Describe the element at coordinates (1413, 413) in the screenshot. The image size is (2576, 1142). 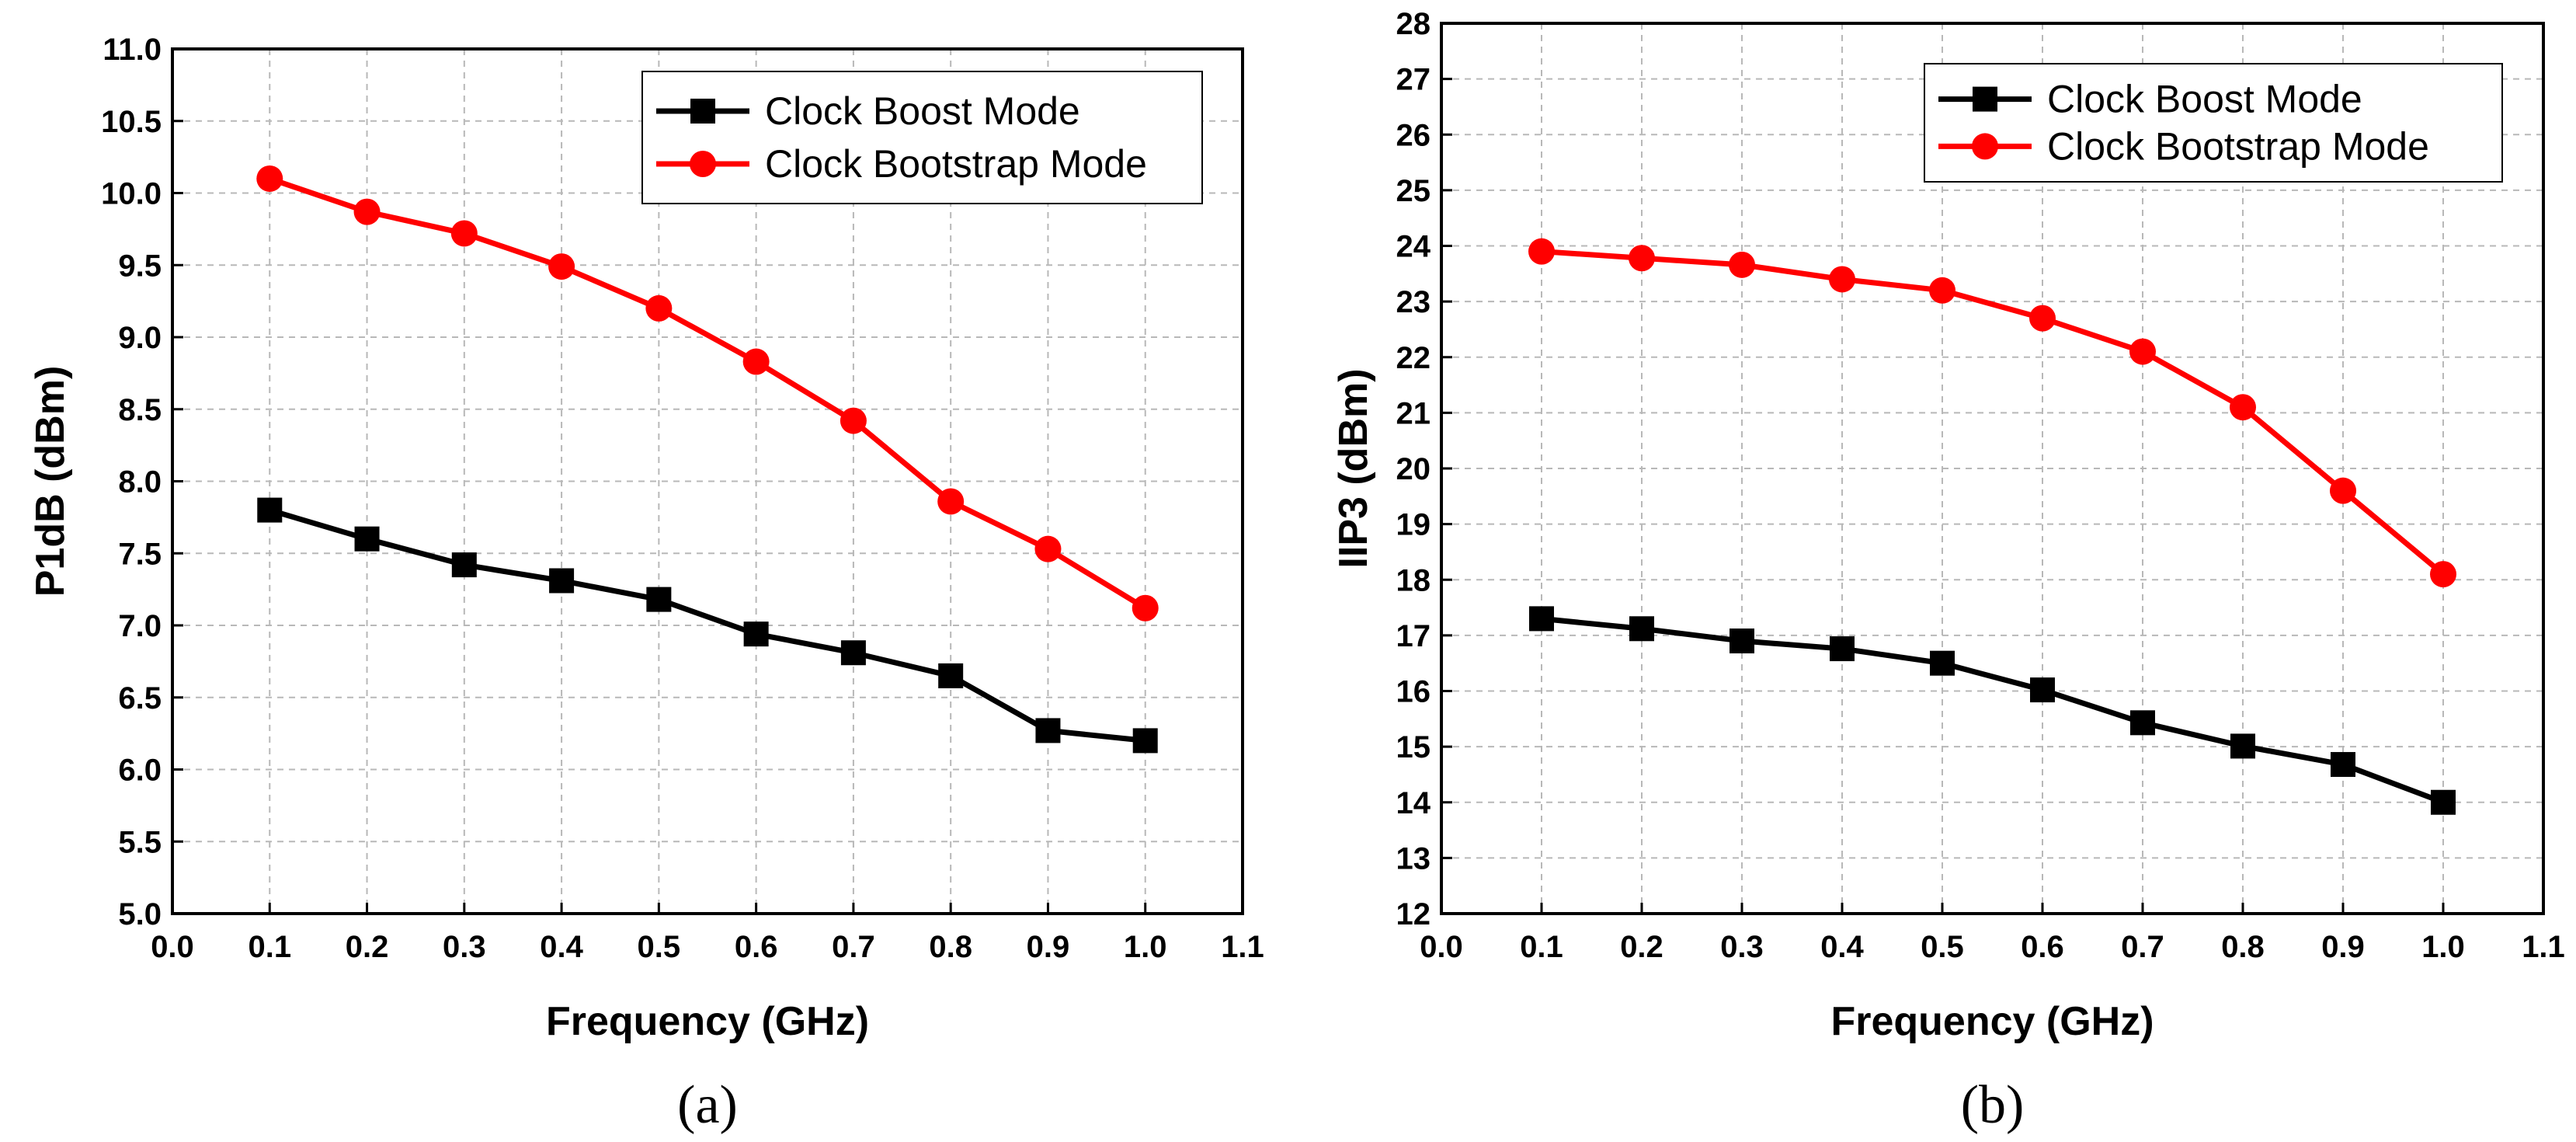
I see `y-tick-label: 21` at that location.